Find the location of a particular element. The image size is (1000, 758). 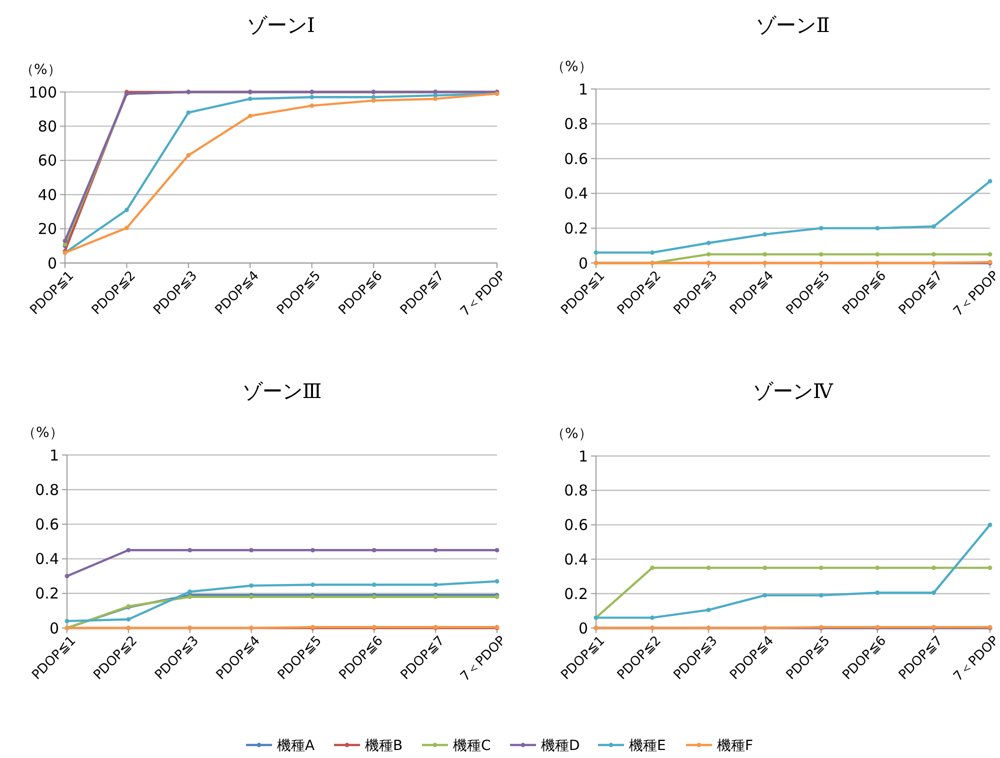

legend-label: 機種B is located at coordinates (384, 746).